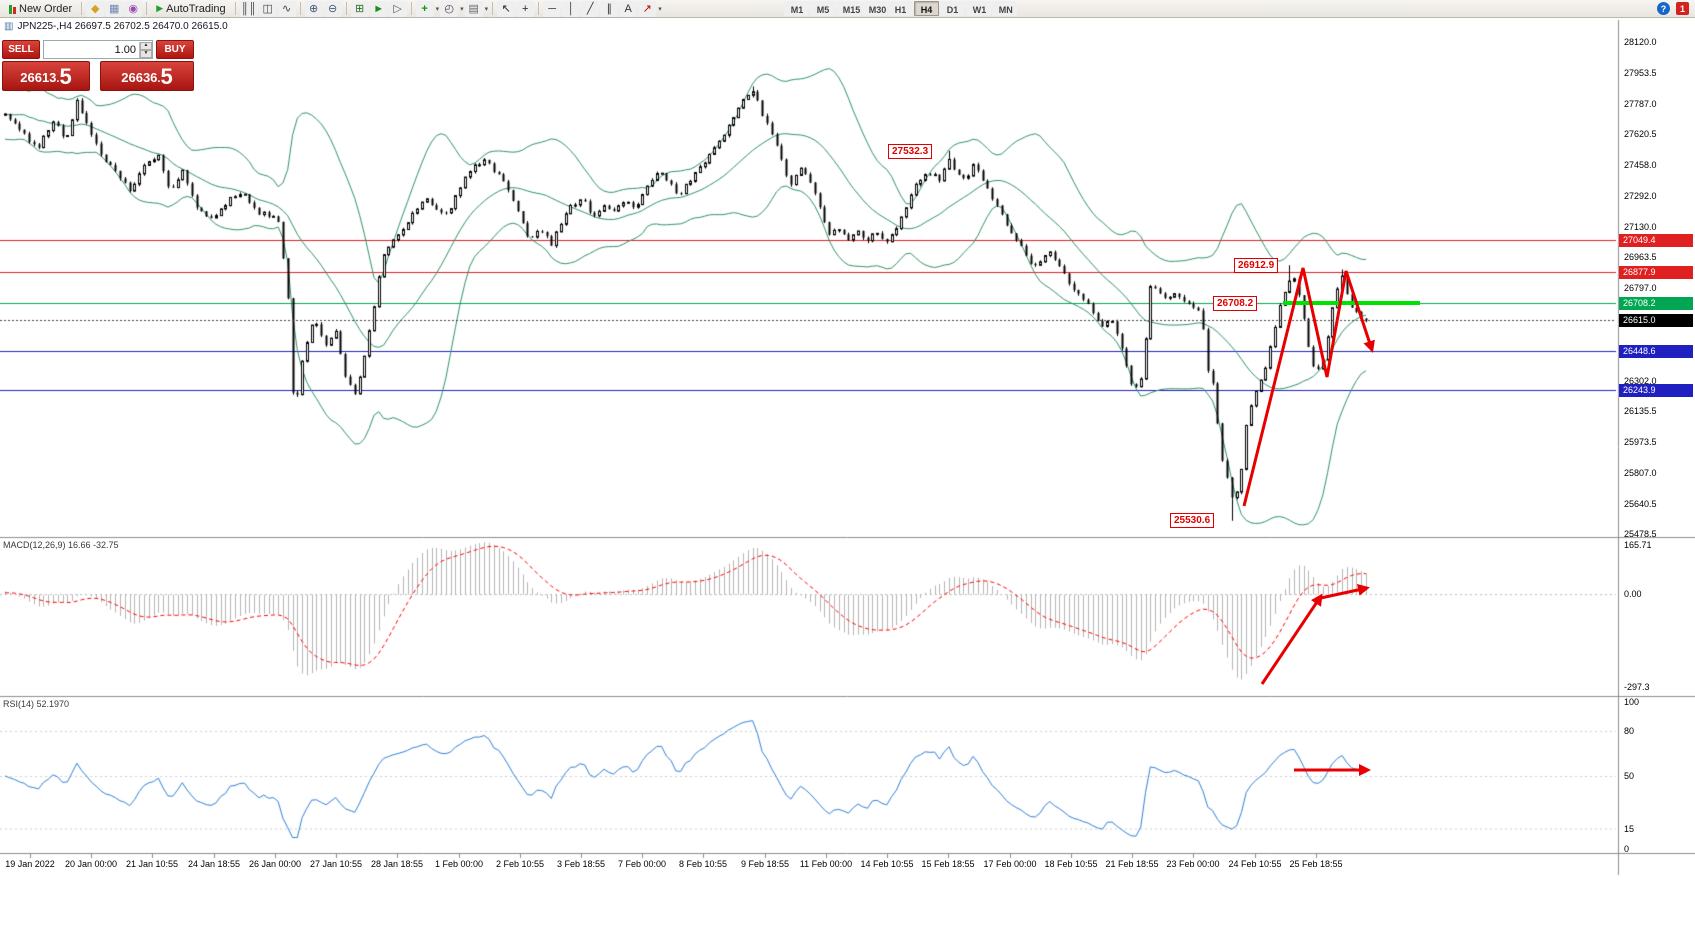 The image size is (1695, 940). What do you see at coordinates (313, 8) in the screenshot?
I see `zoom-in-icon: ⊕` at bounding box center [313, 8].